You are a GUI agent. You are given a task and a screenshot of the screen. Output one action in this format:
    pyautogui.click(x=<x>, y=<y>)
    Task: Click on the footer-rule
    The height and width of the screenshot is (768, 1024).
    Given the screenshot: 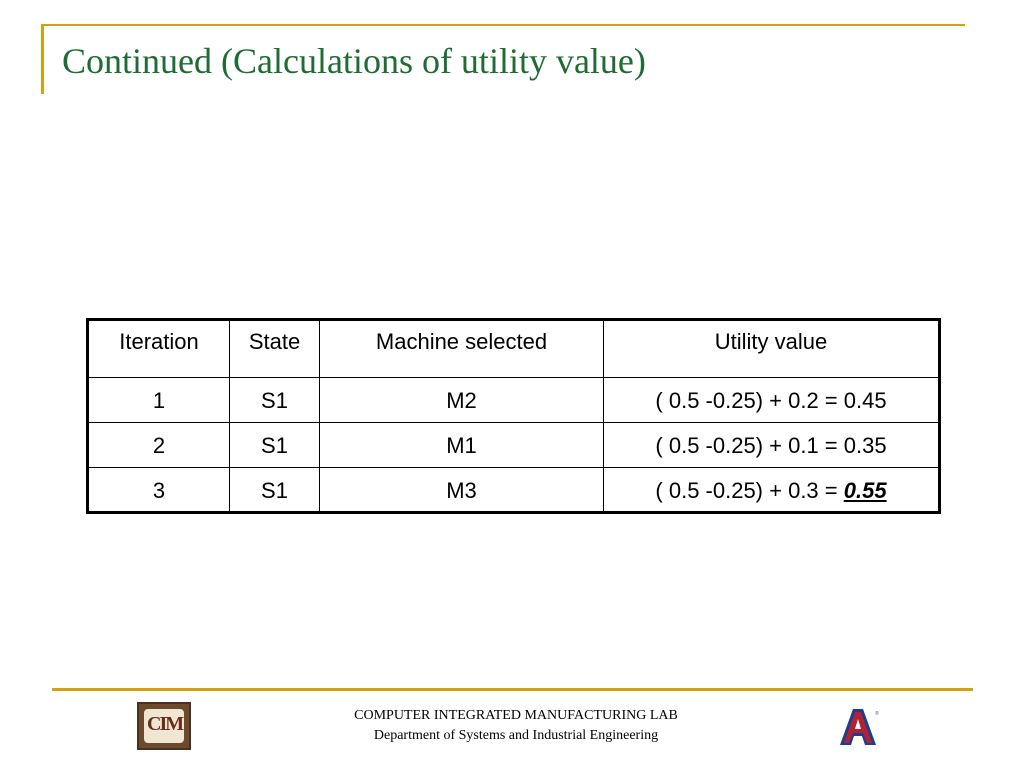 What is the action you would take?
    pyautogui.click(x=512, y=689)
    